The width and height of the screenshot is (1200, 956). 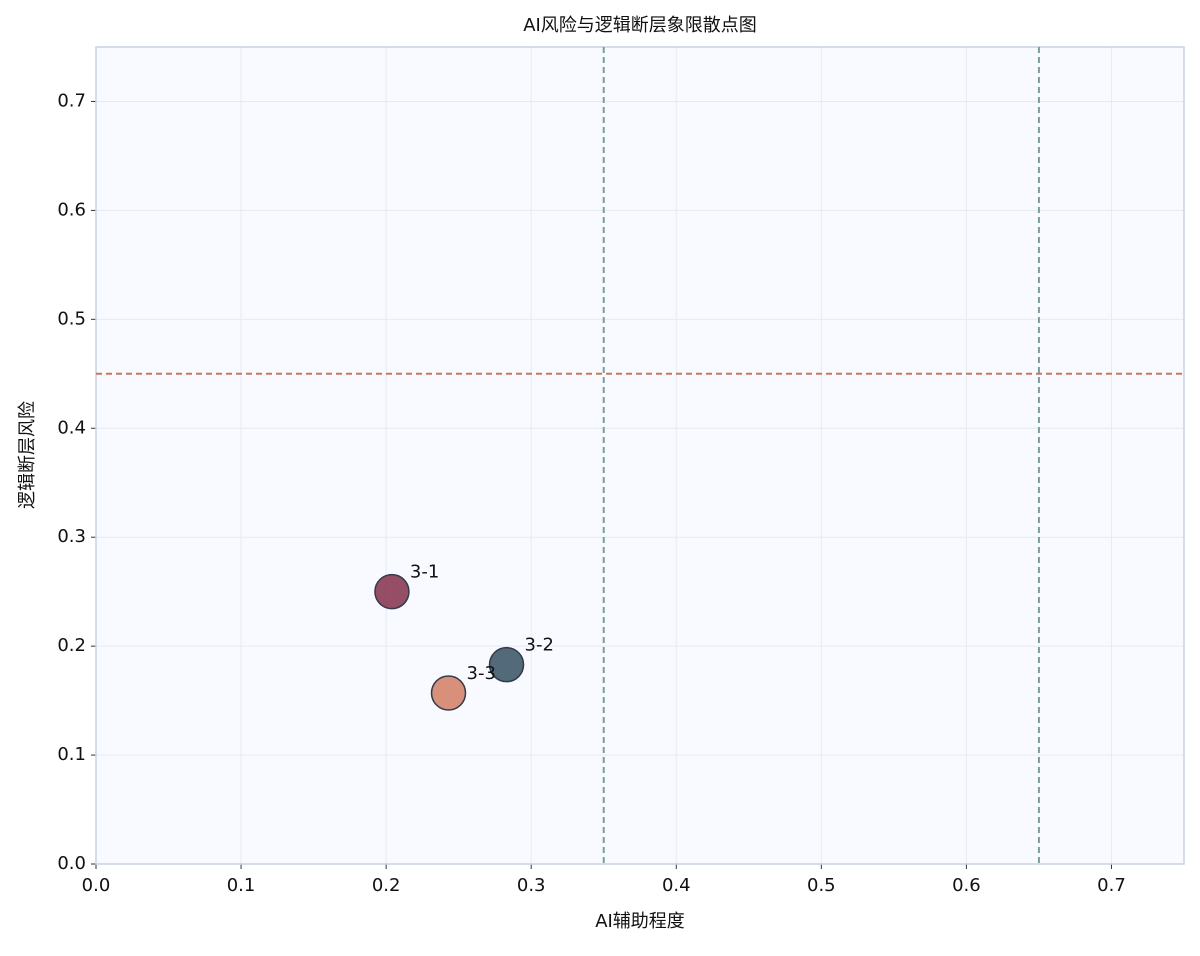 I want to click on x-tick-label: 0.4, so click(x=676, y=885).